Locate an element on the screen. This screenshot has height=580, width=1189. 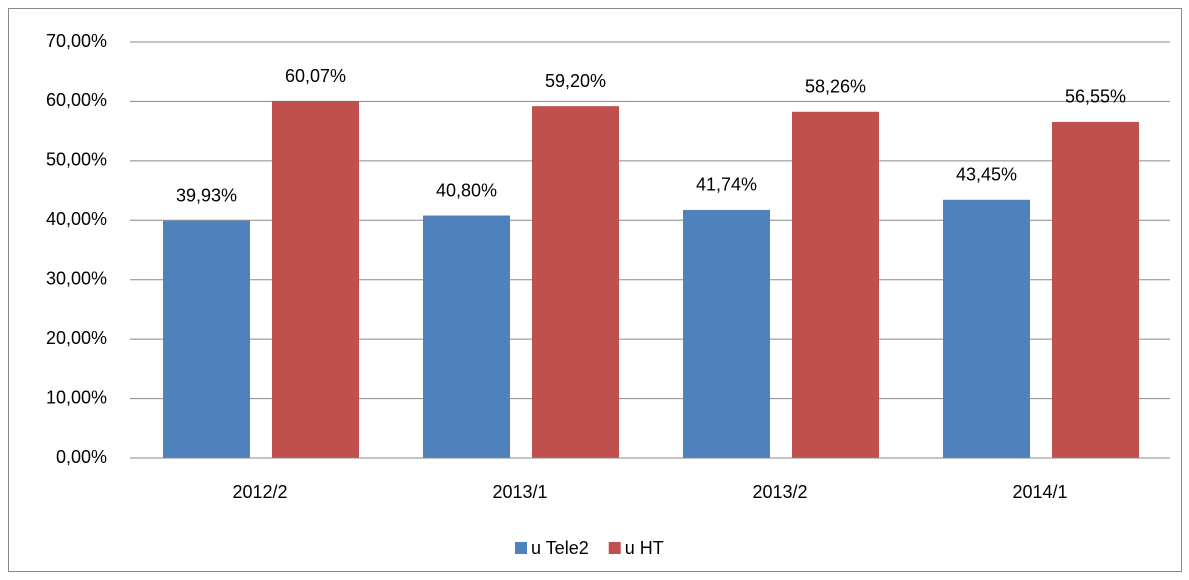
data-label: 39,93% is located at coordinates (206, 195).